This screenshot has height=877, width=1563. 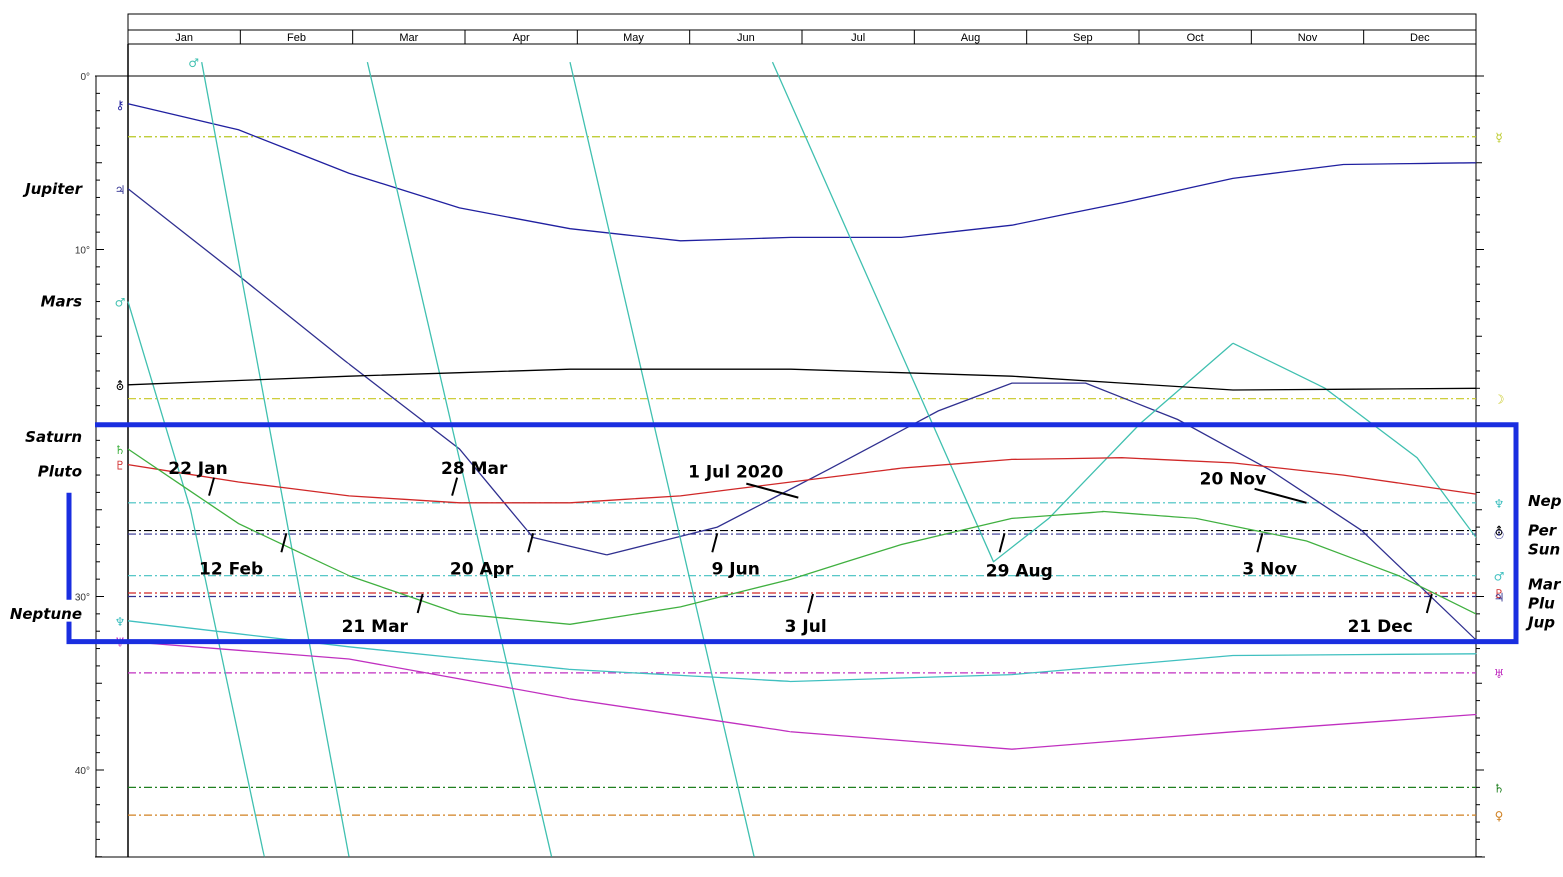 What do you see at coordinates (746, 38) in the screenshot?
I see `month-label-jun: Jun` at bounding box center [746, 38].